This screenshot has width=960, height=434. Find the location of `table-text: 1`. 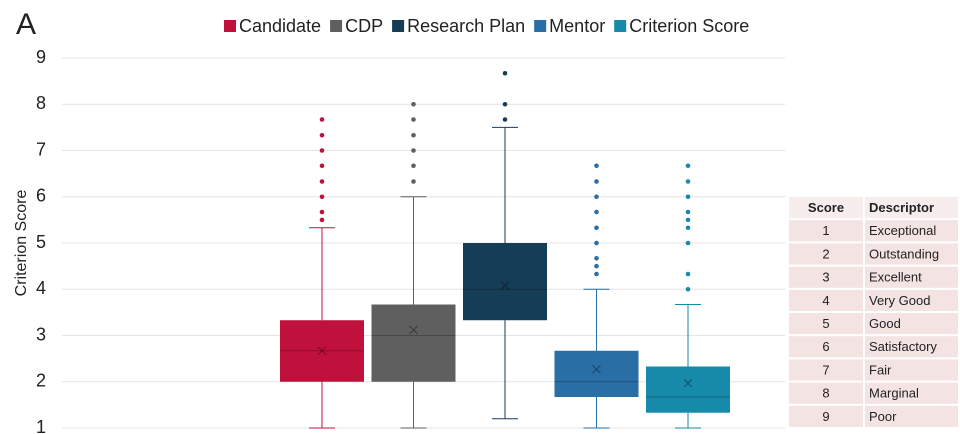

table-text: 1 is located at coordinates (825, 230).